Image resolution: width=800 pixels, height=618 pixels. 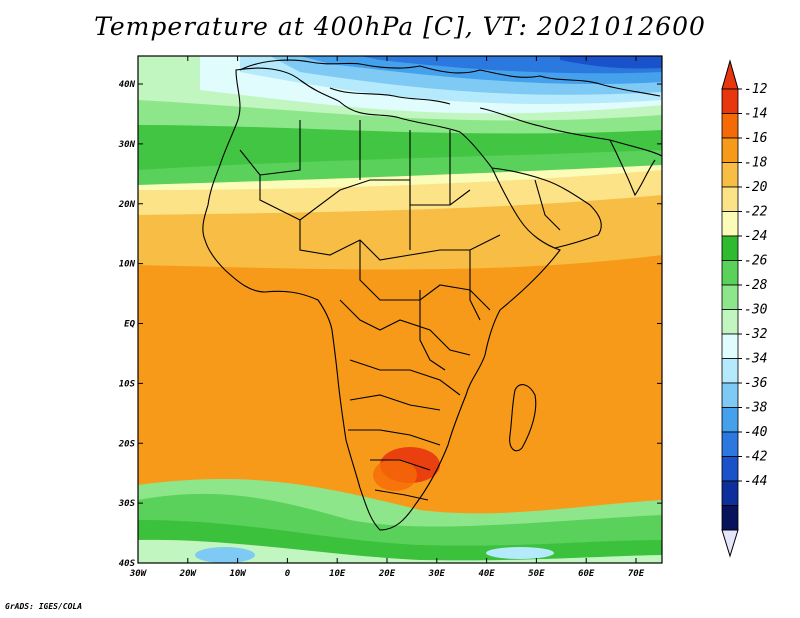 What do you see at coordinates (127, 205) in the screenshot?
I see `lat-label: 20N` at bounding box center [127, 205].